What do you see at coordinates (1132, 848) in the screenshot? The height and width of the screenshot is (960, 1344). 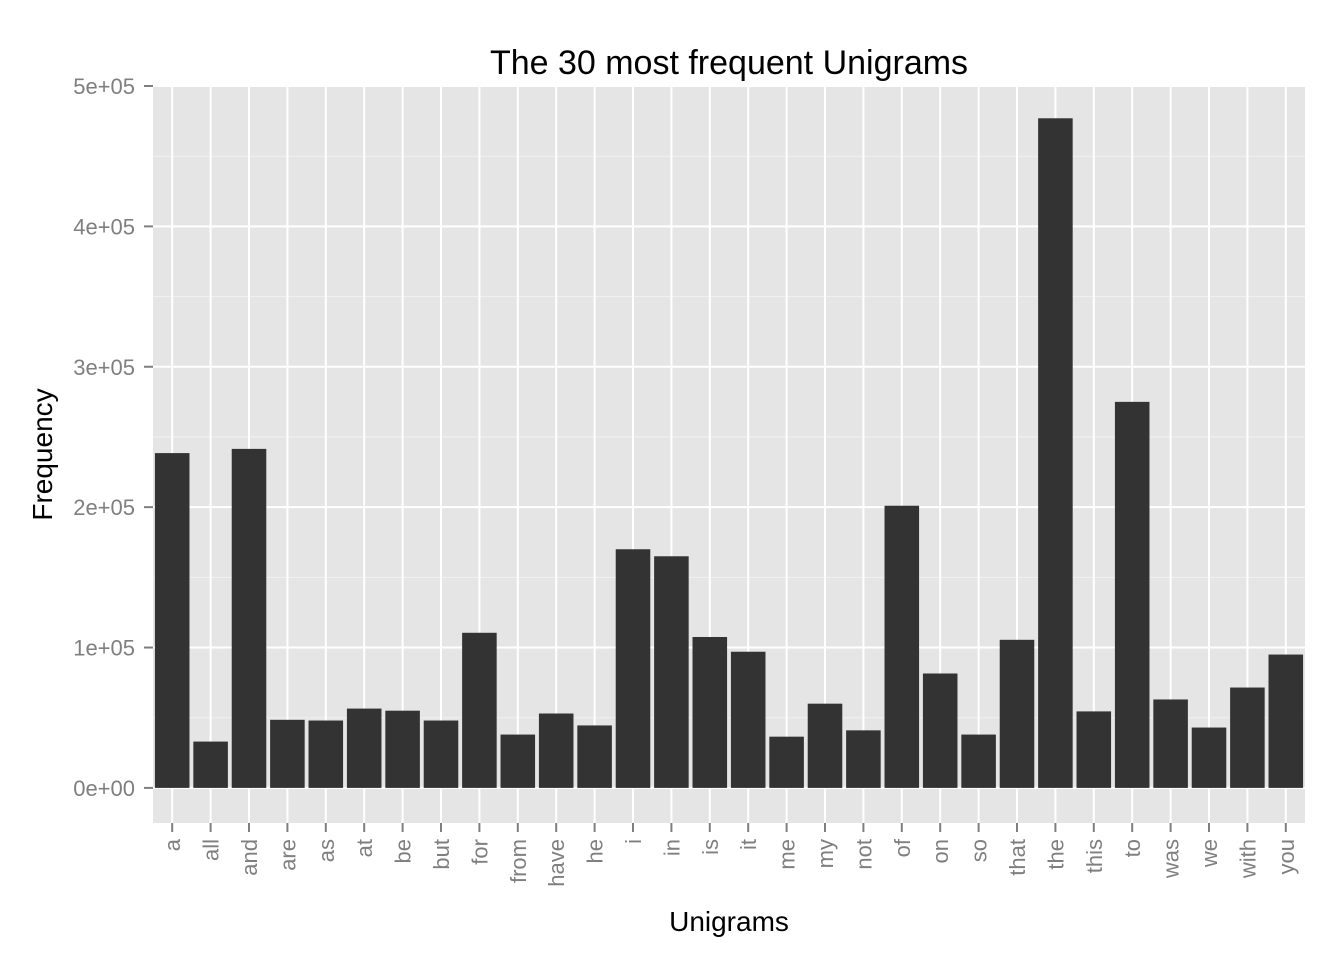 I see `x-tick-label: to` at bounding box center [1132, 848].